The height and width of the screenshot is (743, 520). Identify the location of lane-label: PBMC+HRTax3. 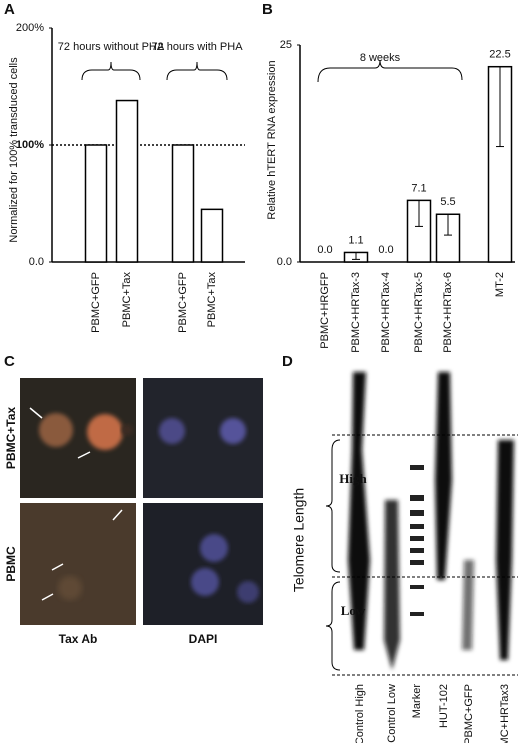
(505, 713).